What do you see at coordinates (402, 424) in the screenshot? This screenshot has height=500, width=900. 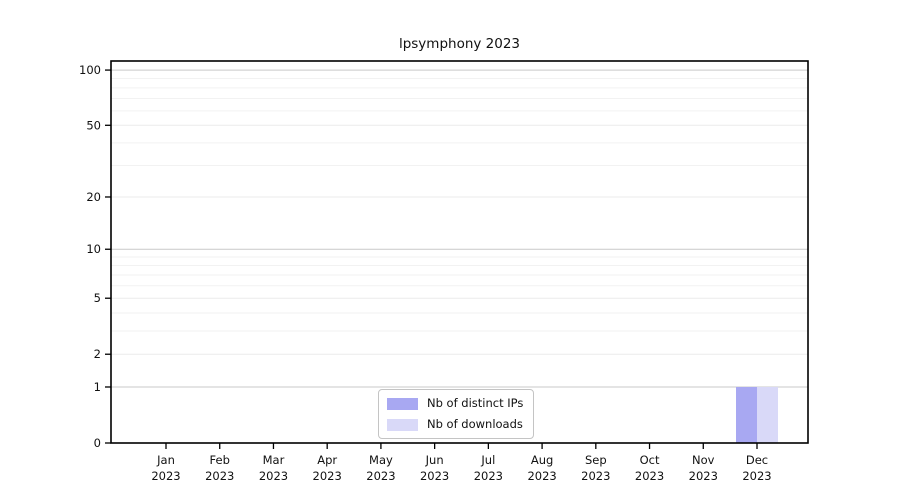 I see `legend-swatch-downloads` at bounding box center [402, 424].